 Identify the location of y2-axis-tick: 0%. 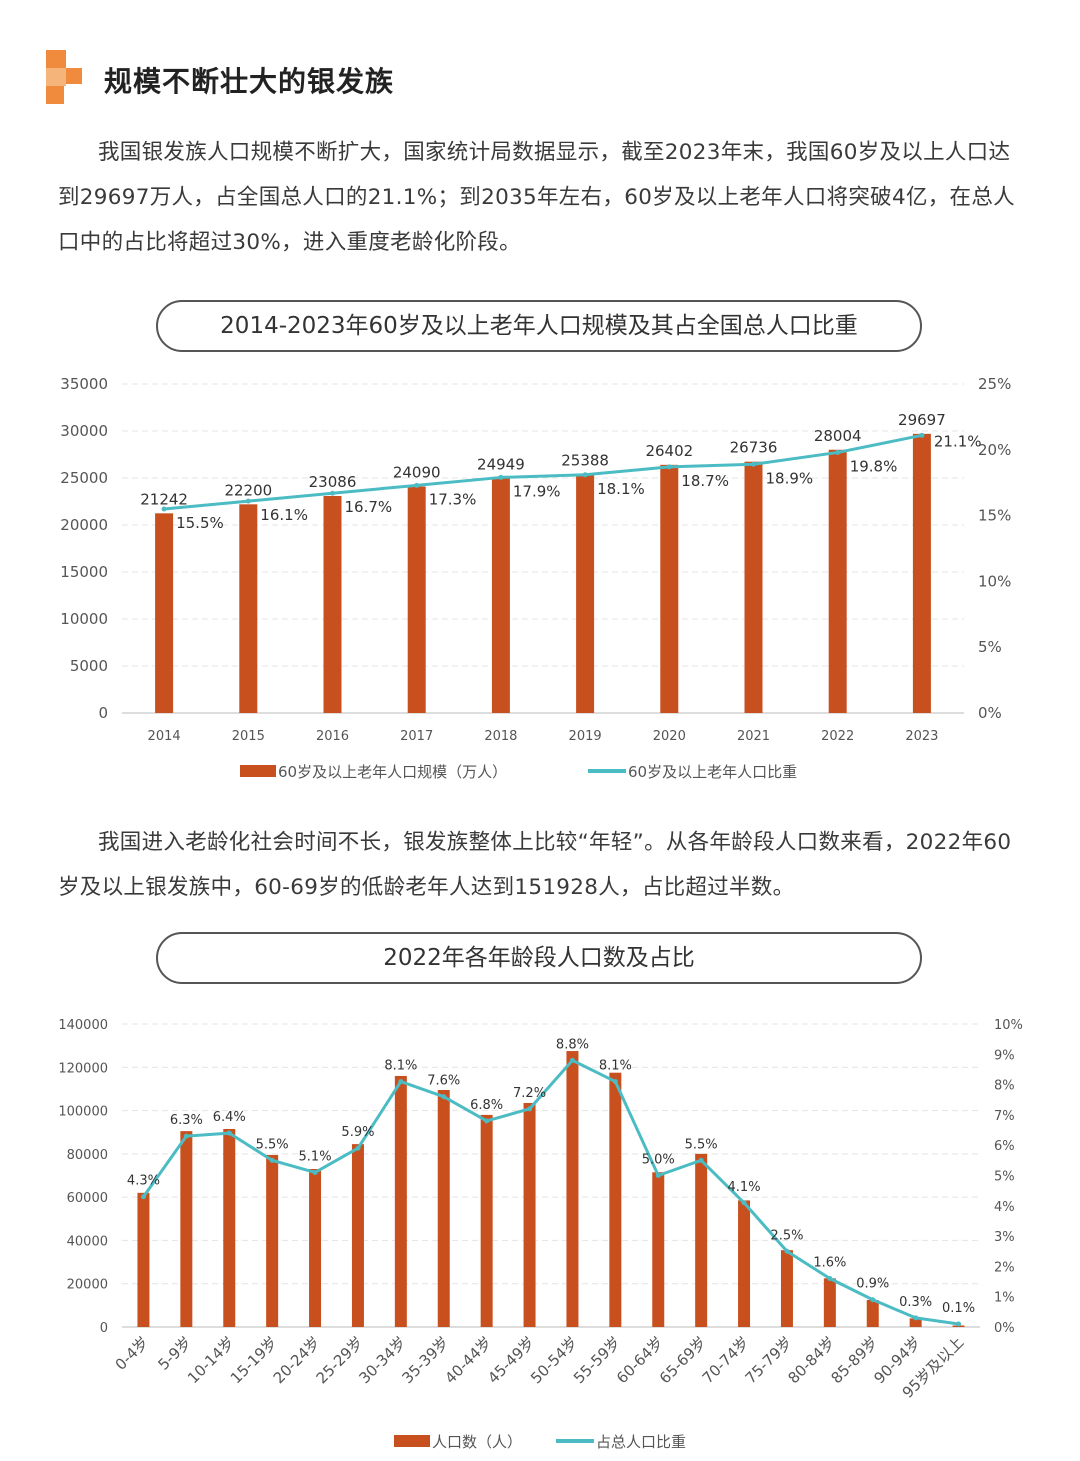
(1004, 1328).